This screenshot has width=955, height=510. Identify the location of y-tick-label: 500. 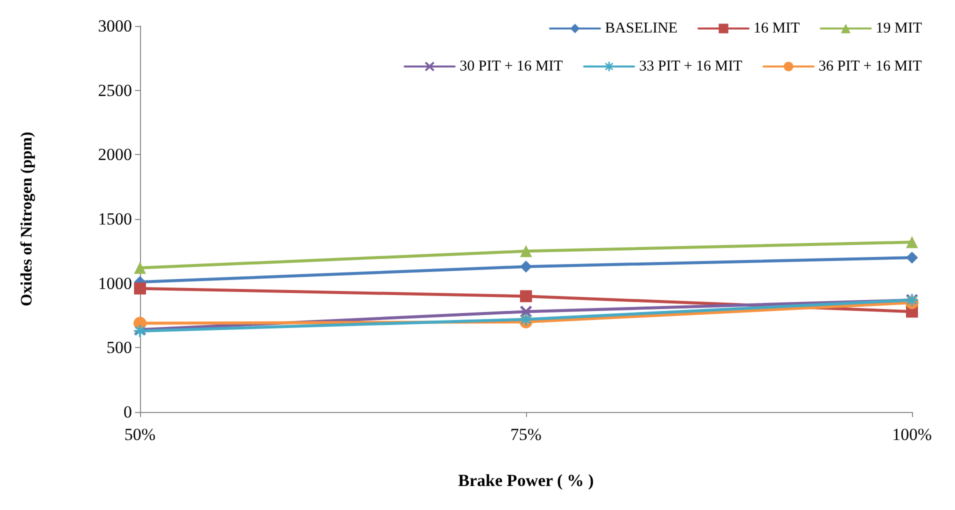
(119, 348).